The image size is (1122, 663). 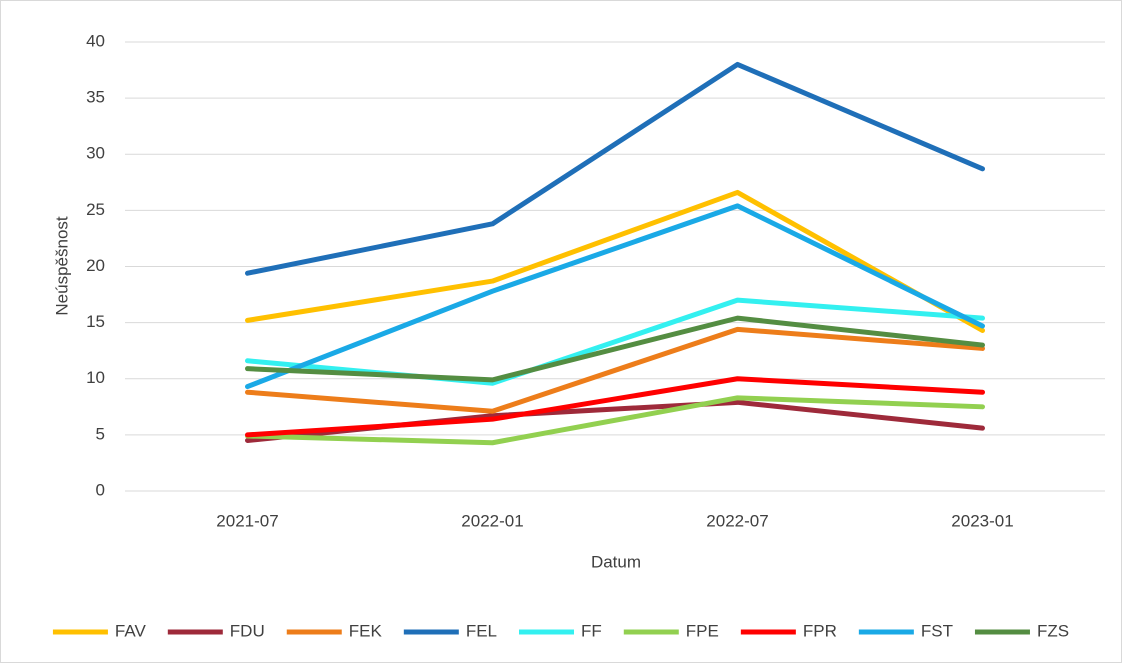 What do you see at coordinates (95, 265) in the screenshot?
I see `y-tick-label: 20` at bounding box center [95, 265].